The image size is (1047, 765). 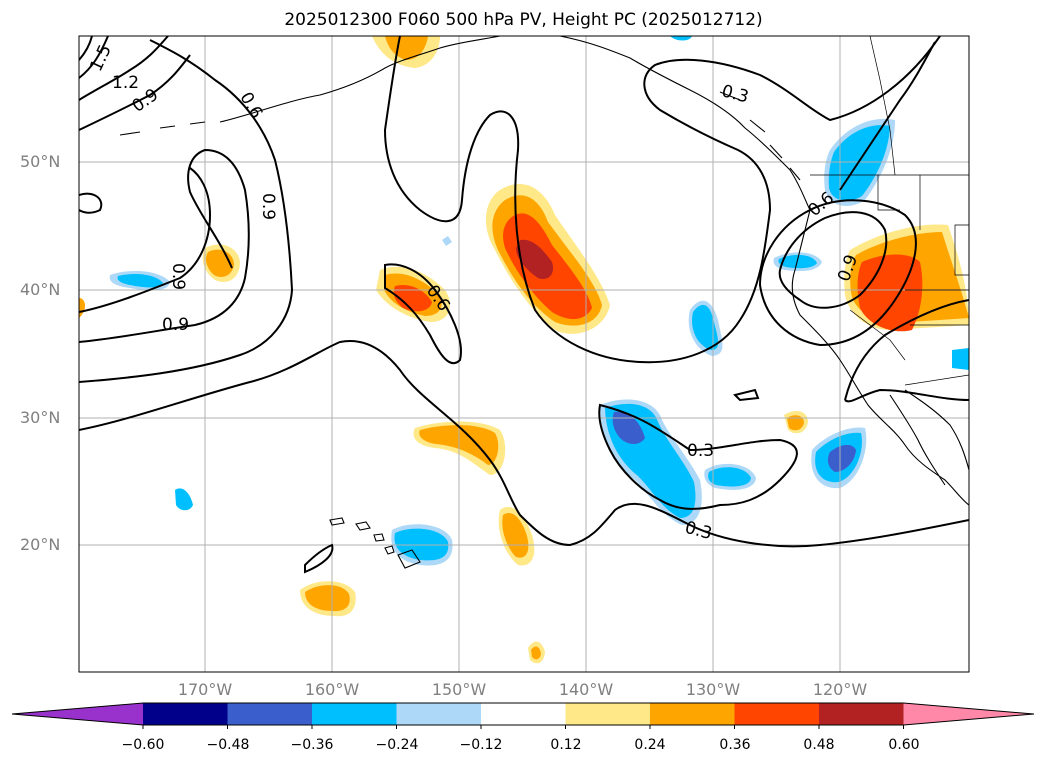 I want to click on lat-label-30n: 30°N, so click(x=40, y=417).